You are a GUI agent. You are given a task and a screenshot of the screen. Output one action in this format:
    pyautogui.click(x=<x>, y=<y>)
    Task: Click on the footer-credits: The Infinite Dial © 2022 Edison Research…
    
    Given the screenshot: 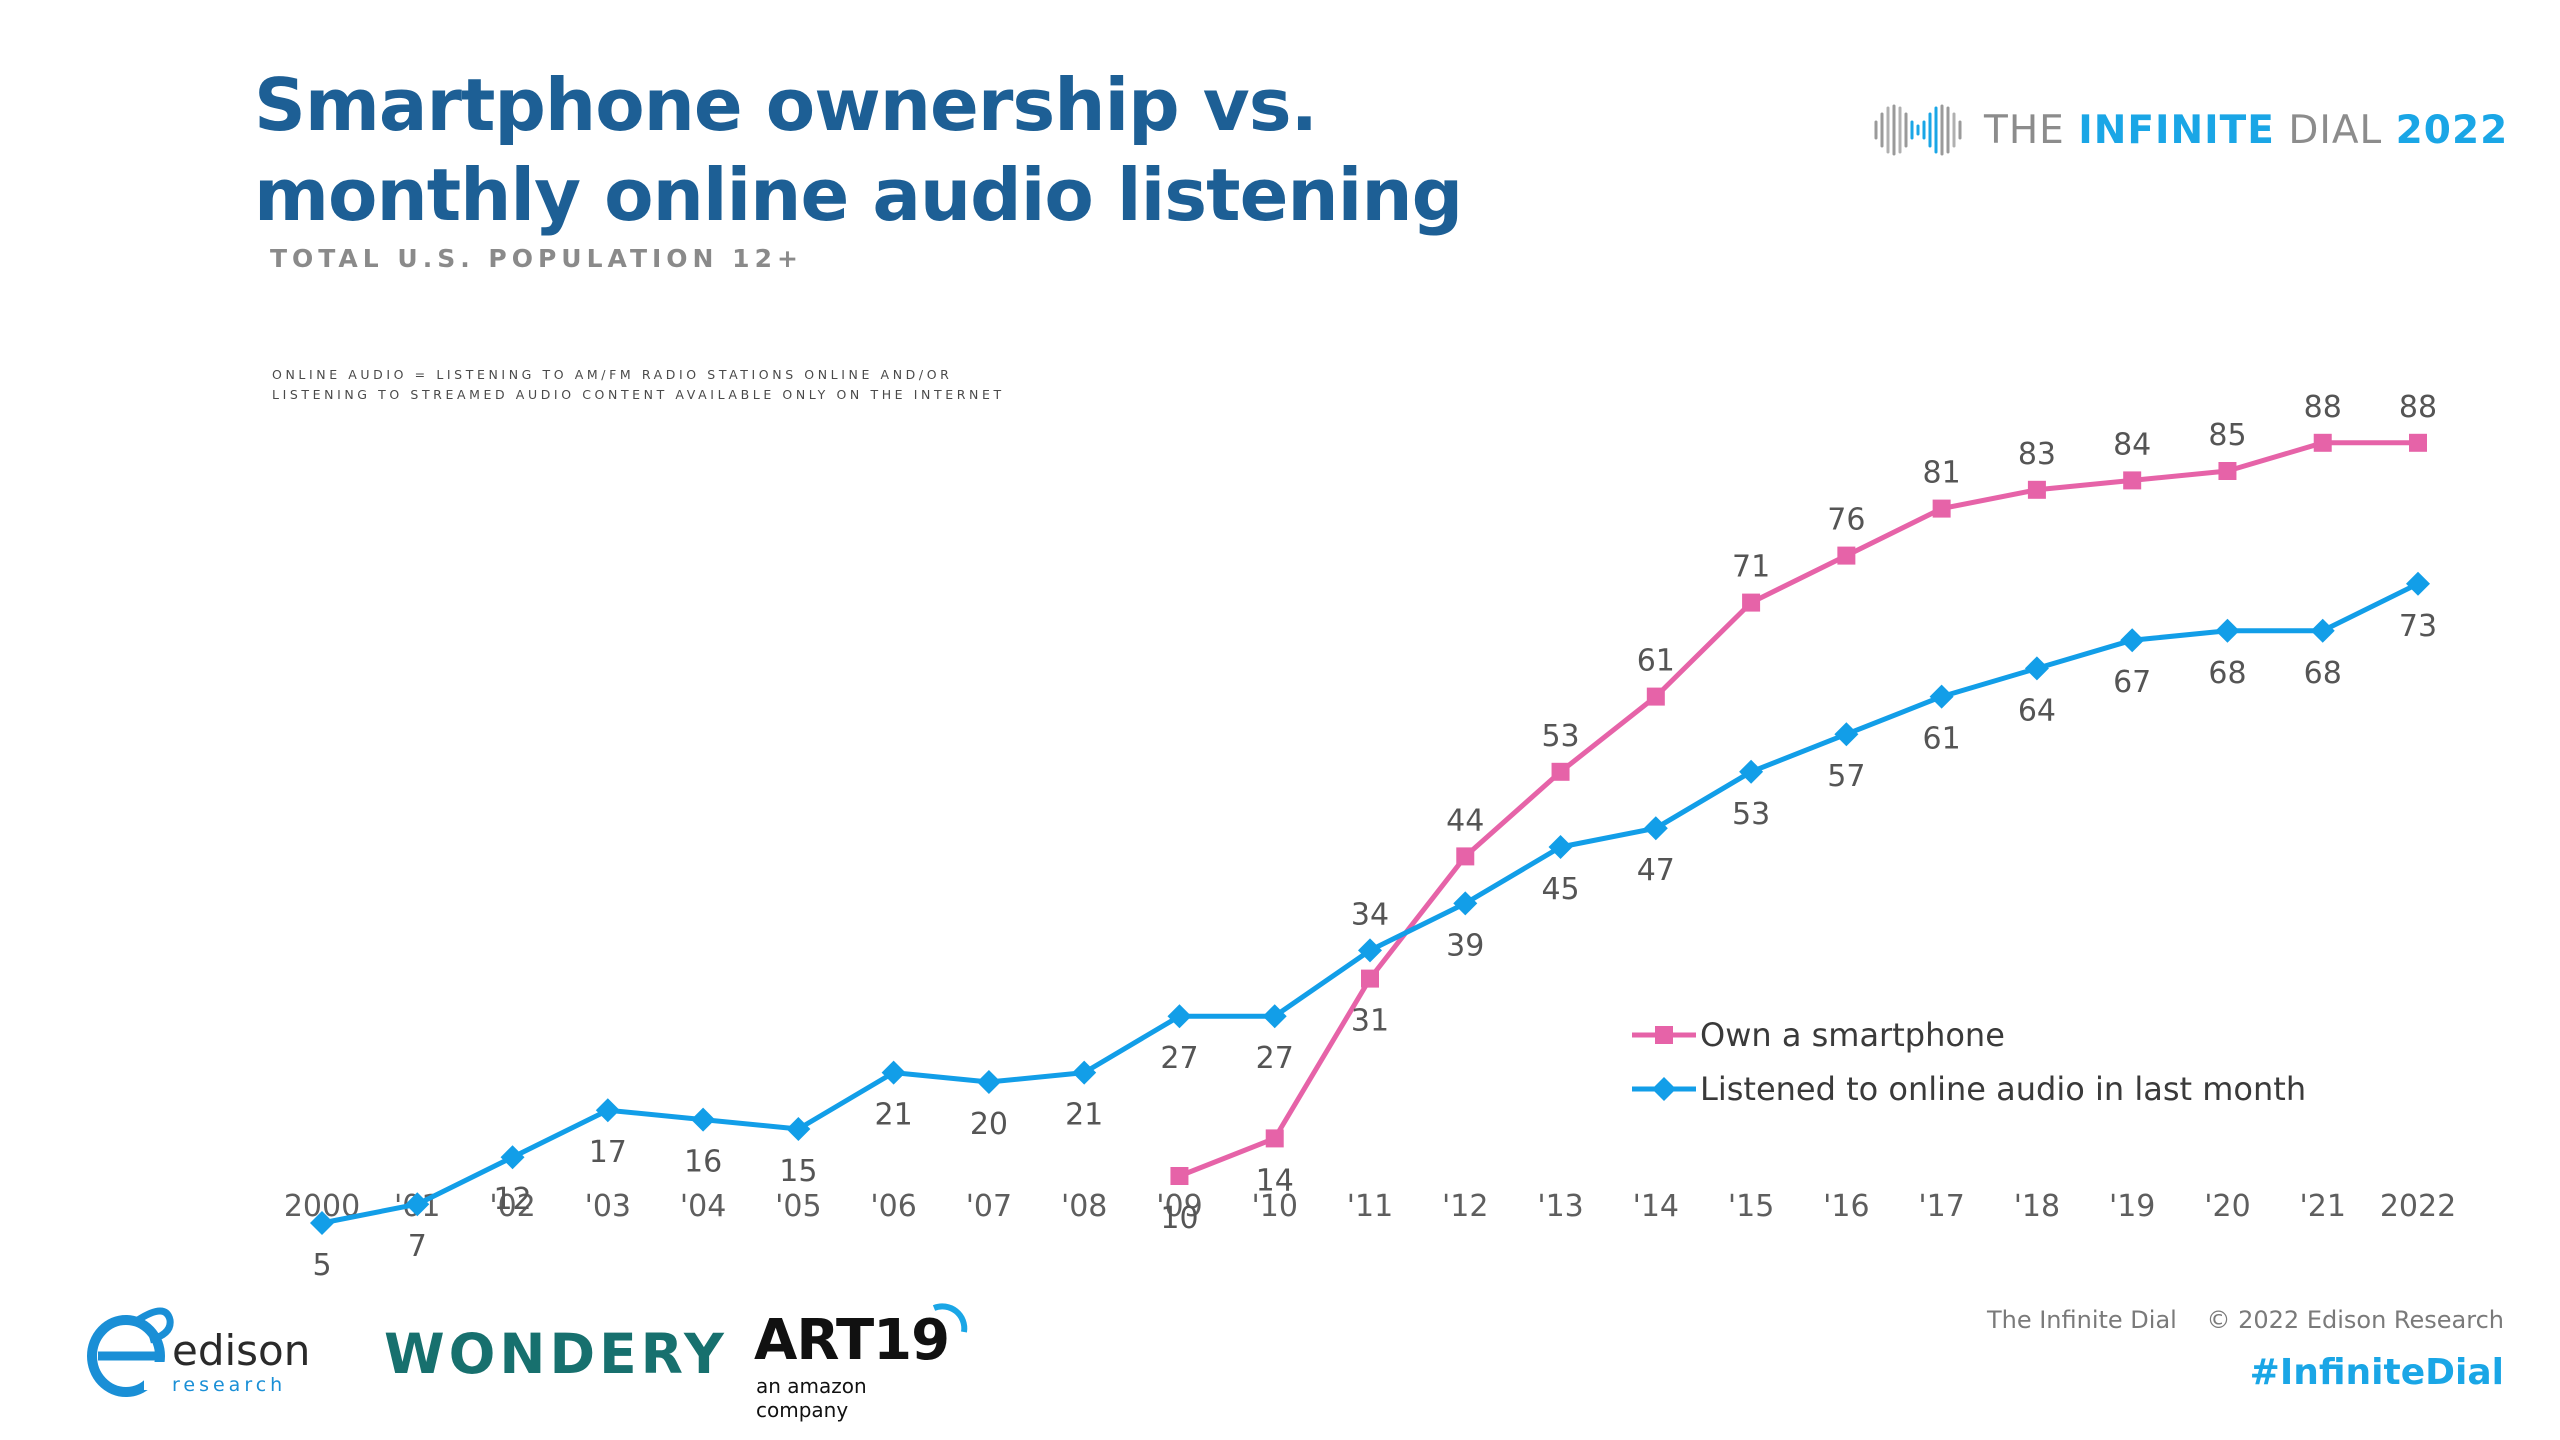 What is the action you would take?
    pyautogui.click(x=2245, y=1349)
    